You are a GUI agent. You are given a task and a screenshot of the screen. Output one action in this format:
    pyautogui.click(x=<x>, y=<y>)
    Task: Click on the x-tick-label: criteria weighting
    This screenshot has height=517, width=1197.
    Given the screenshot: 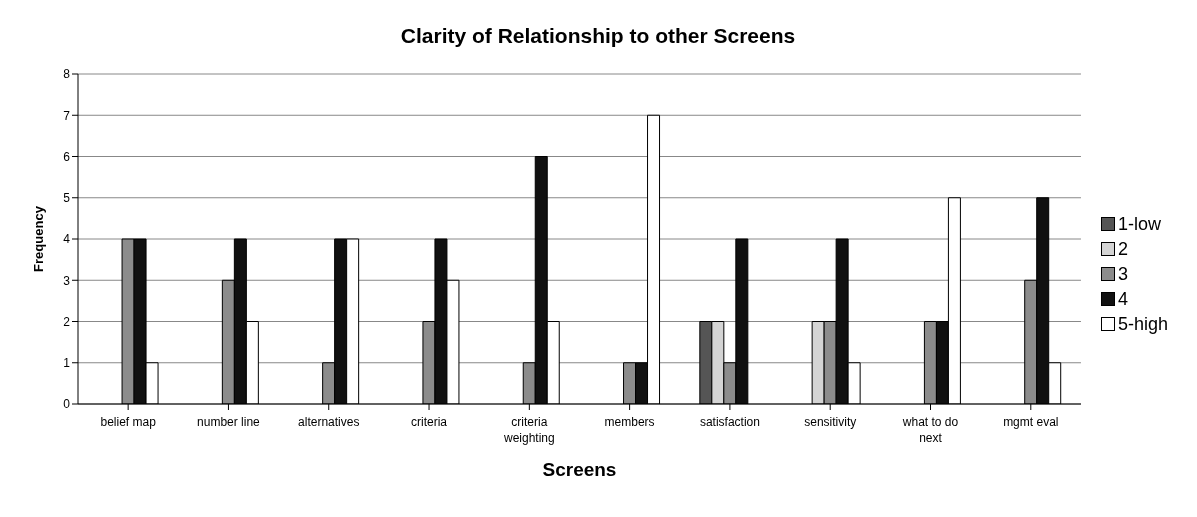 What is the action you would take?
    pyautogui.click(x=528, y=430)
    